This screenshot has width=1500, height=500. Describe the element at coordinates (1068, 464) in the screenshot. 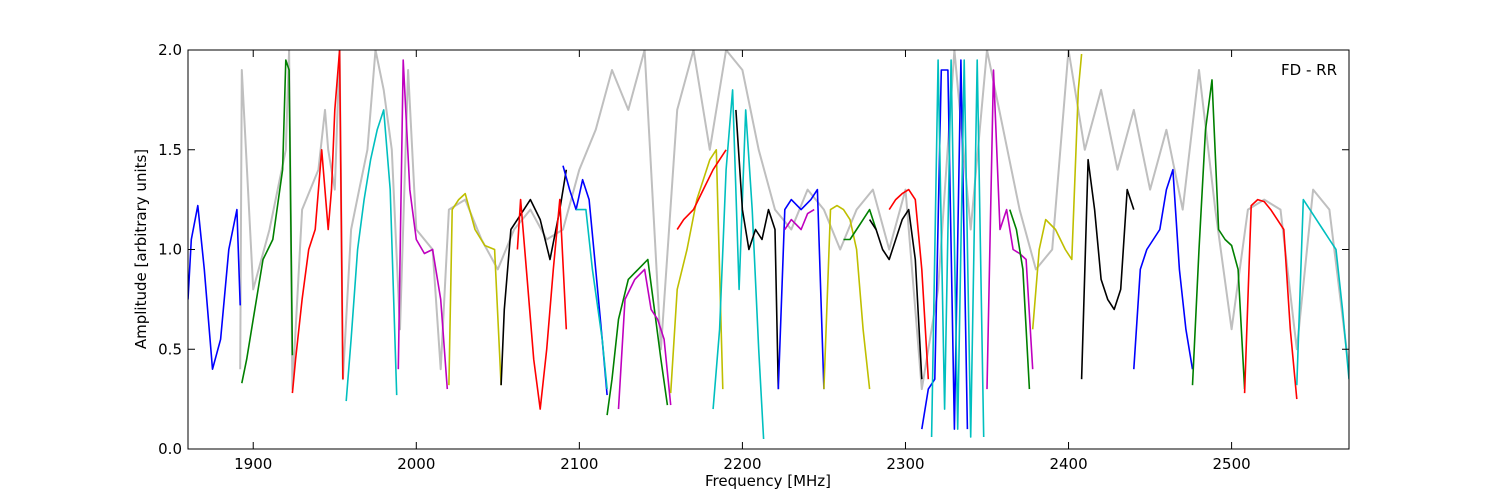

I see `x-tick-label: 2400` at that location.